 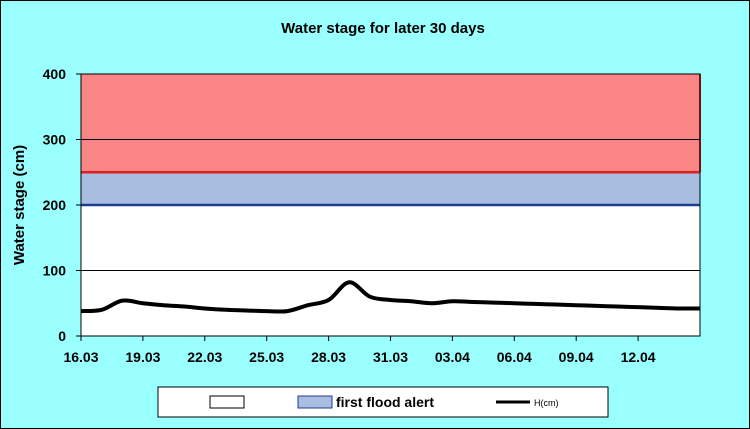 I want to click on x-tick-label: 03.04, so click(x=452, y=357).